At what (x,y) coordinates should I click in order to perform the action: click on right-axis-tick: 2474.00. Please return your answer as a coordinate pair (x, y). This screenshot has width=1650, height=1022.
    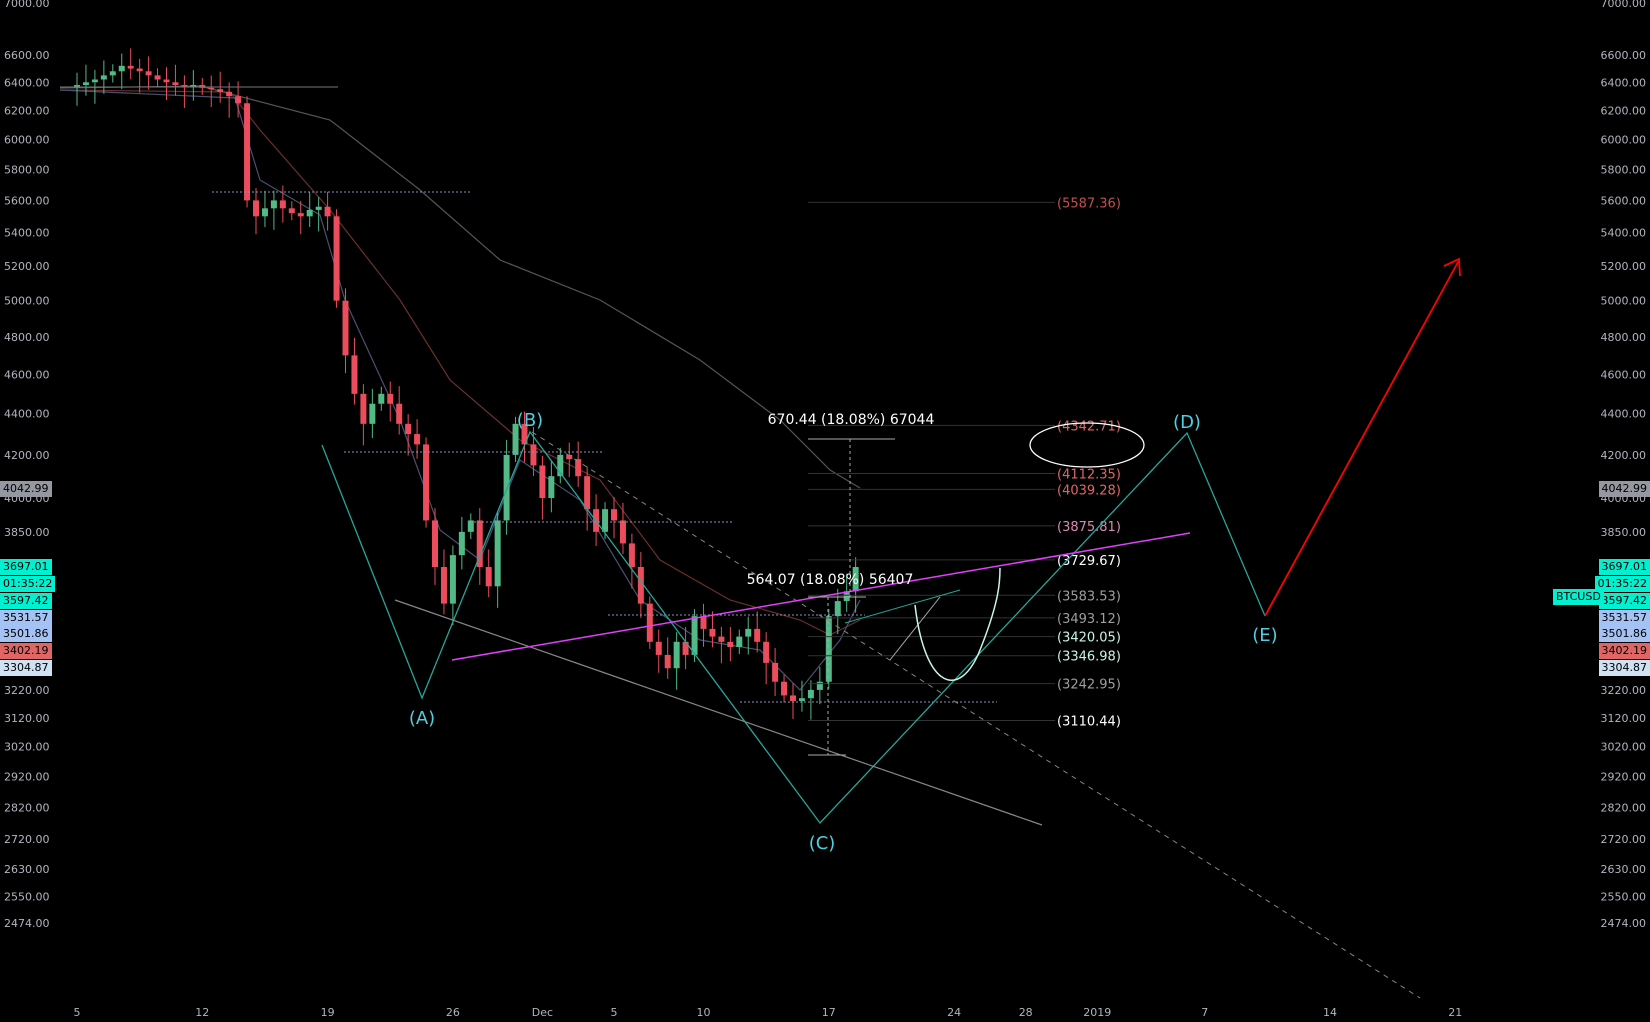
    Looking at the image, I should click on (1624, 923).